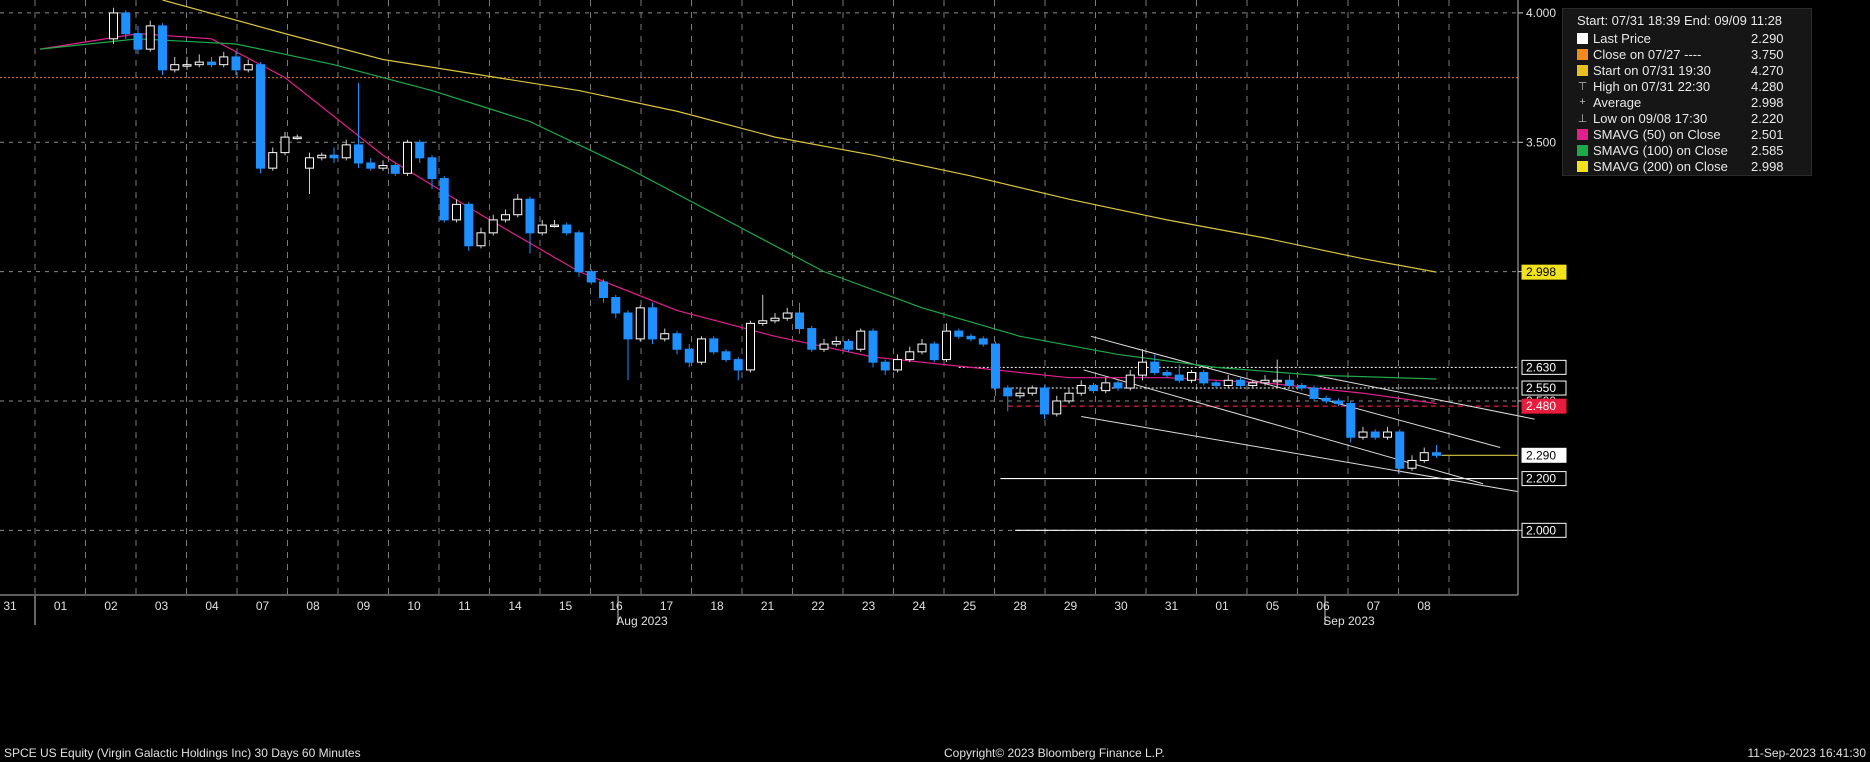  Describe the element at coordinates (10, 606) in the screenshot. I see `x-tick-label: 31` at that location.